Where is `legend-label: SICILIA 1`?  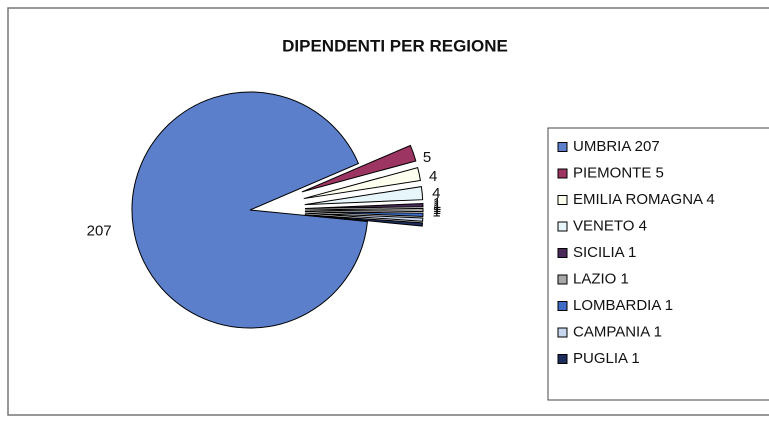
legend-label: SICILIA 1 is located at coordinates (604, 252).